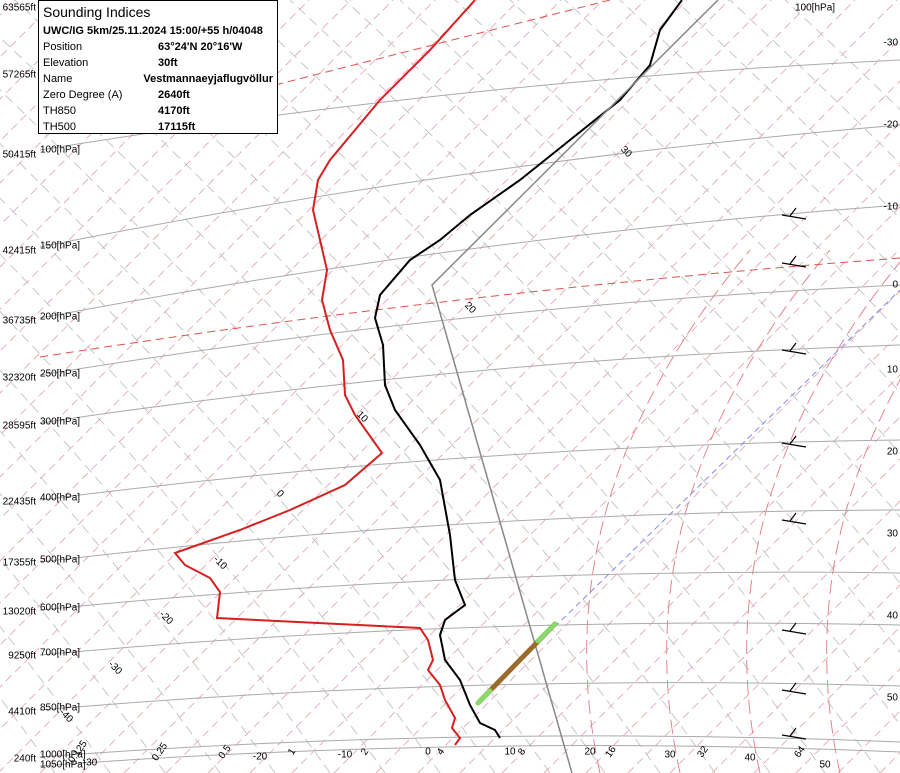 Image resolution: width=900 pixels, height=773 pixels. Describe the element at coordinates (428, 752) in the screenshot. I see `bottom-temp-label: 0` at that location.